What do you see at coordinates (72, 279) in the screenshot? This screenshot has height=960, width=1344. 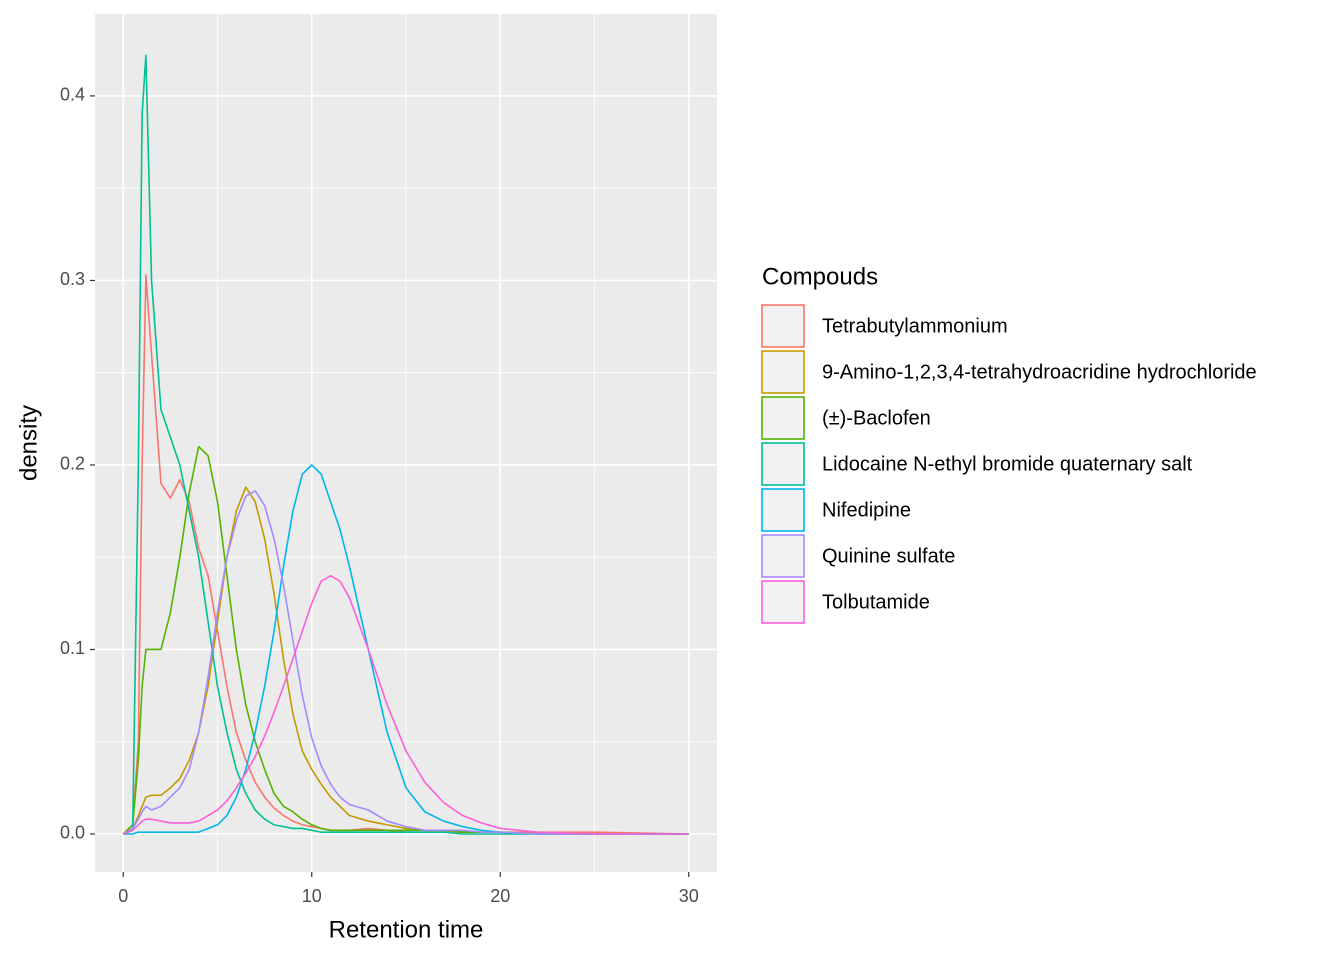 I see `y-tick-label: 0.3` at bounding box center [72, 279].